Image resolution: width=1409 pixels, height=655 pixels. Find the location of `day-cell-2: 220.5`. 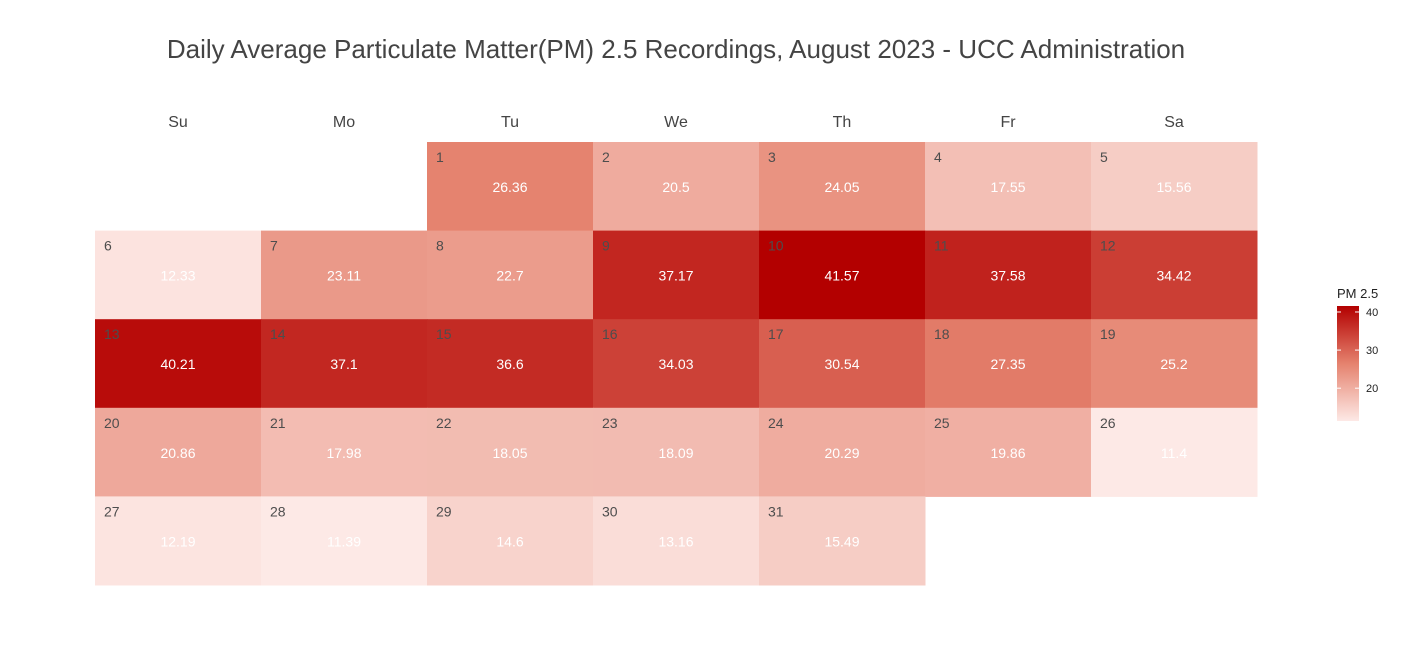

day-cell-2: 220.5 is located at coordinates (676, 187).